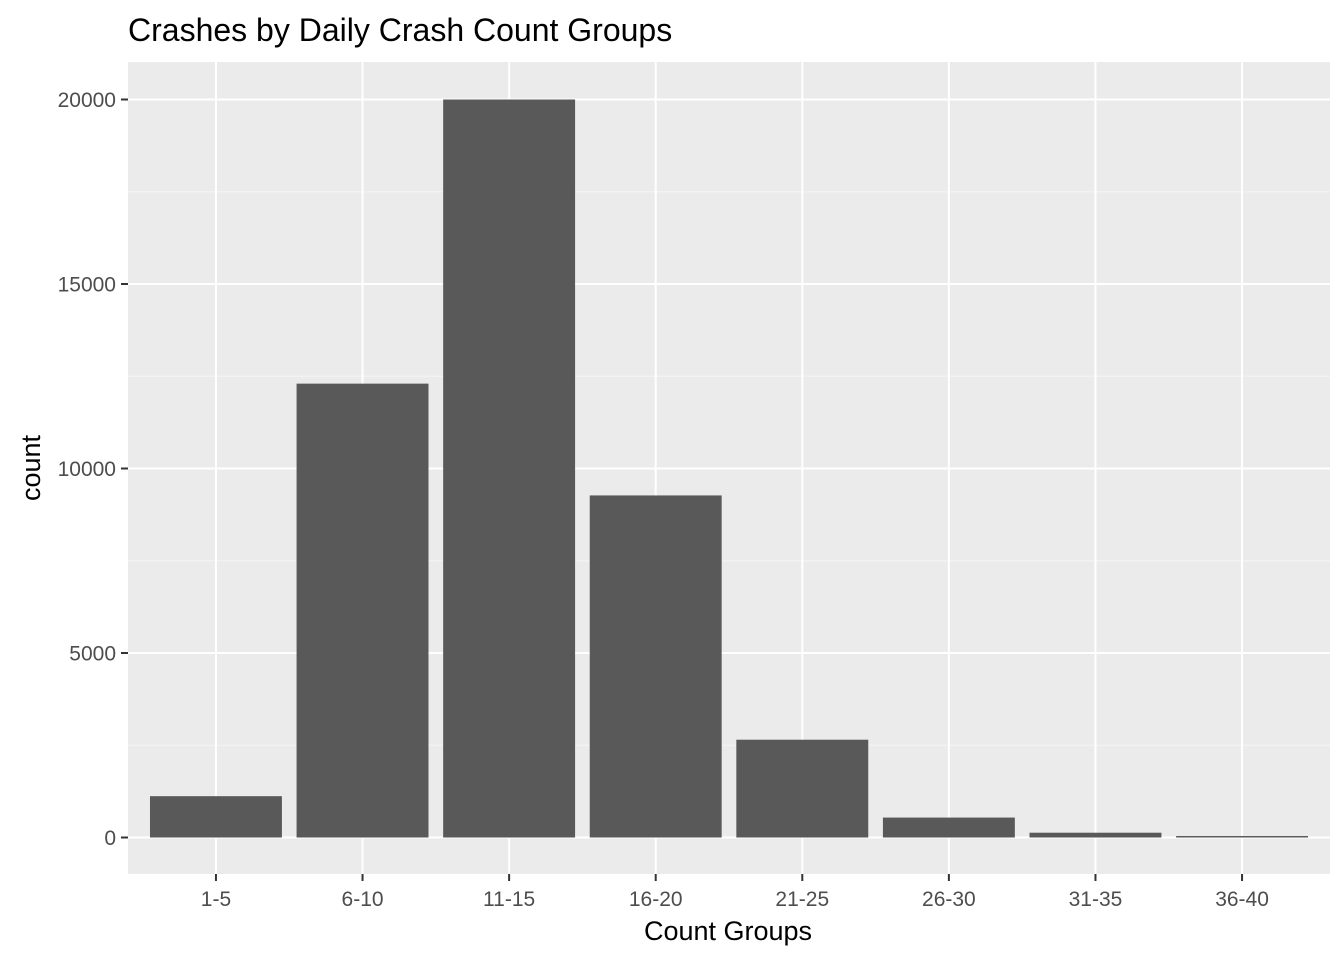  I want to click on y-tick-label: 0, so click(110, 838).